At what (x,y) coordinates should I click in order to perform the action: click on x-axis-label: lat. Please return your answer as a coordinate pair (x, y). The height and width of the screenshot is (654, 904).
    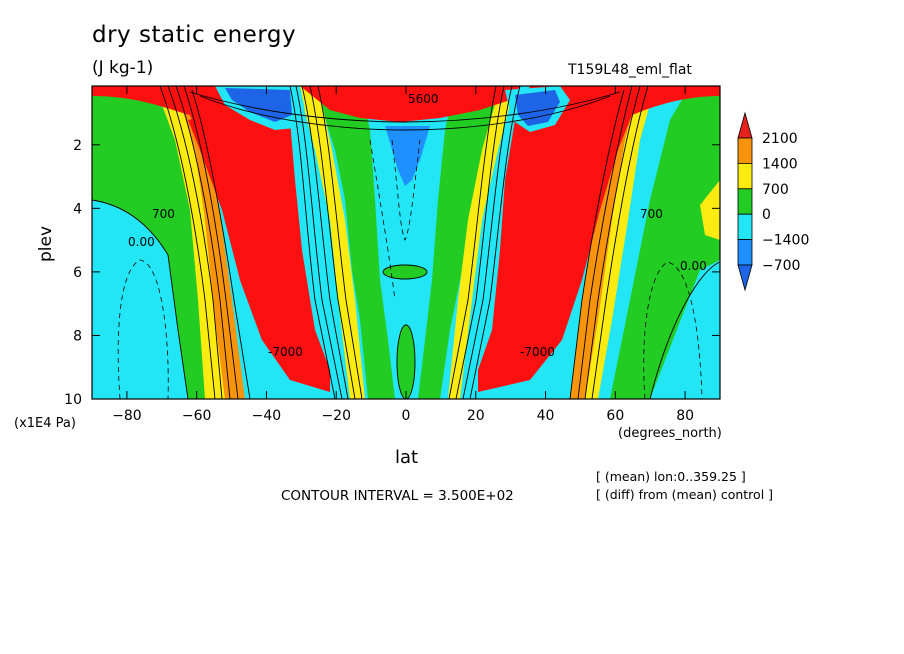
    Looking at the image, I should click on (407, 457).